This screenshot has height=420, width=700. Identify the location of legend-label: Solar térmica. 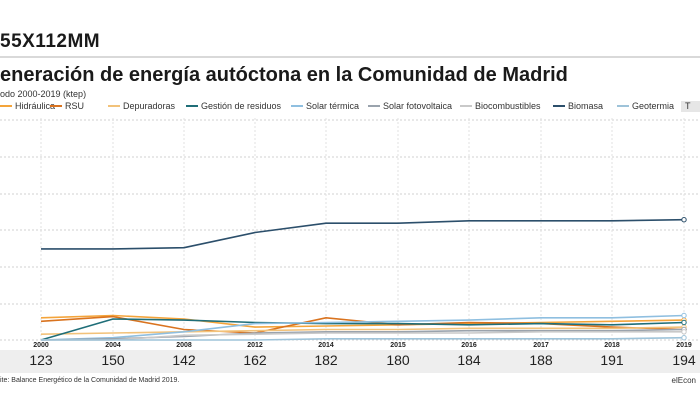
(333, 106).